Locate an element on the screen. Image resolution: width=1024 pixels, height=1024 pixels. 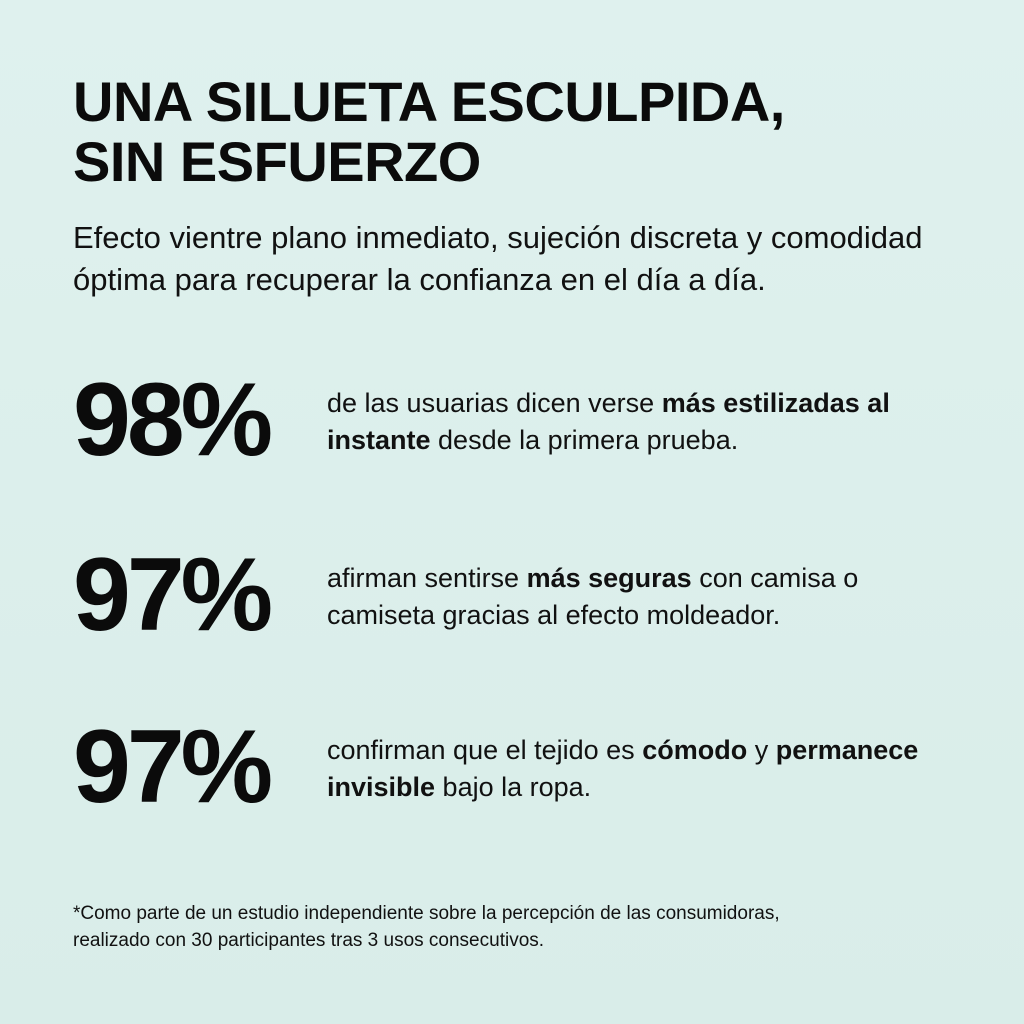
headline: UNA SILUETA ESCULPIDA, SIN ESFUERZO is located at coordinates (523, 132).